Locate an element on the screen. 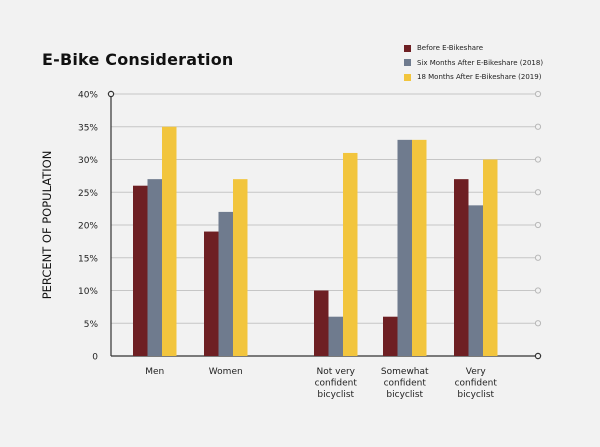 This screenshot has height=447, width=600. y-tick-label: 20% is located at coordinates (88, 227).